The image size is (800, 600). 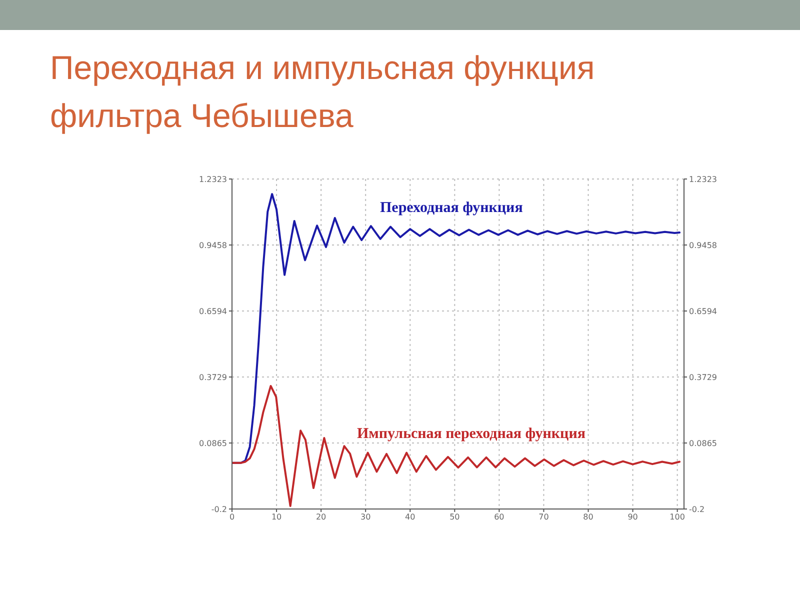 I want to click on line-series, so click(x=456, y=446).